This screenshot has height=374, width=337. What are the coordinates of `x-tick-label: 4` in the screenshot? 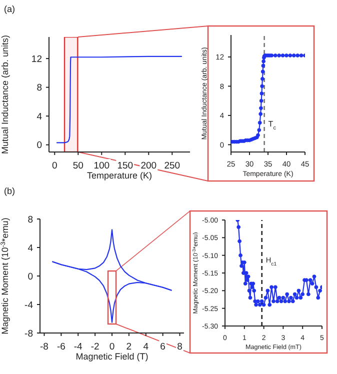 It's located at (146, 347).